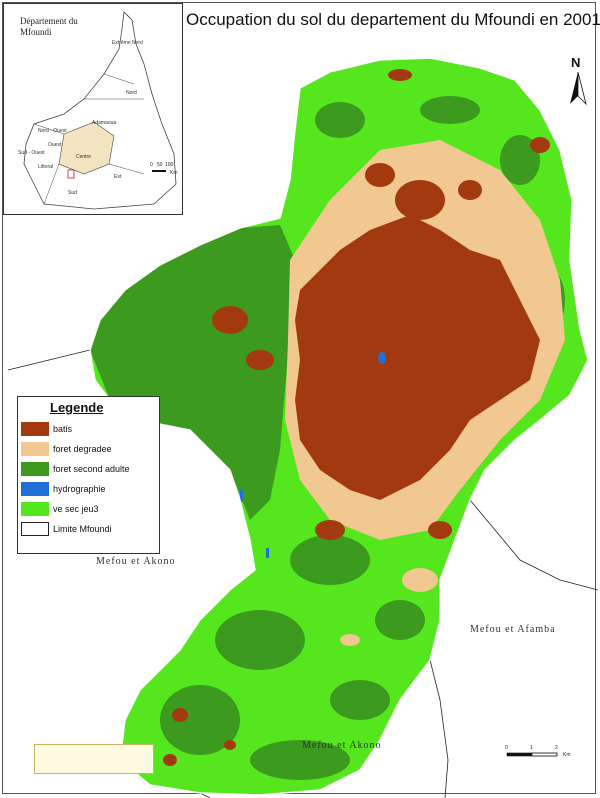 Image resolution: width=600 pixels, height=798 pixels. Describe the element at coordinates (35, 529) in the screenshot. I see `legend-swatch-limite-mfoundi` at that location.